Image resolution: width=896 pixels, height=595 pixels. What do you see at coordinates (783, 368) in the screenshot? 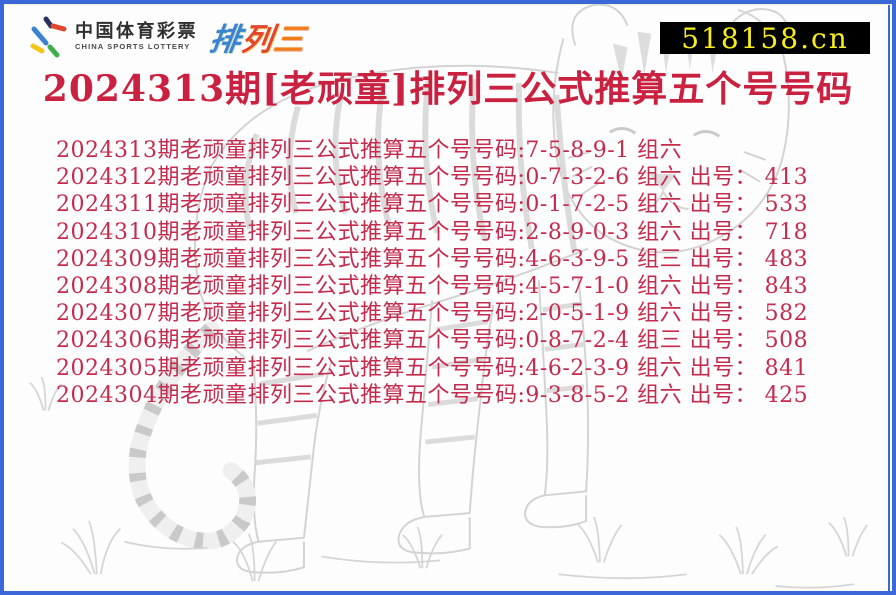
I see `result-value: 841` at bounding box center [783, 368].